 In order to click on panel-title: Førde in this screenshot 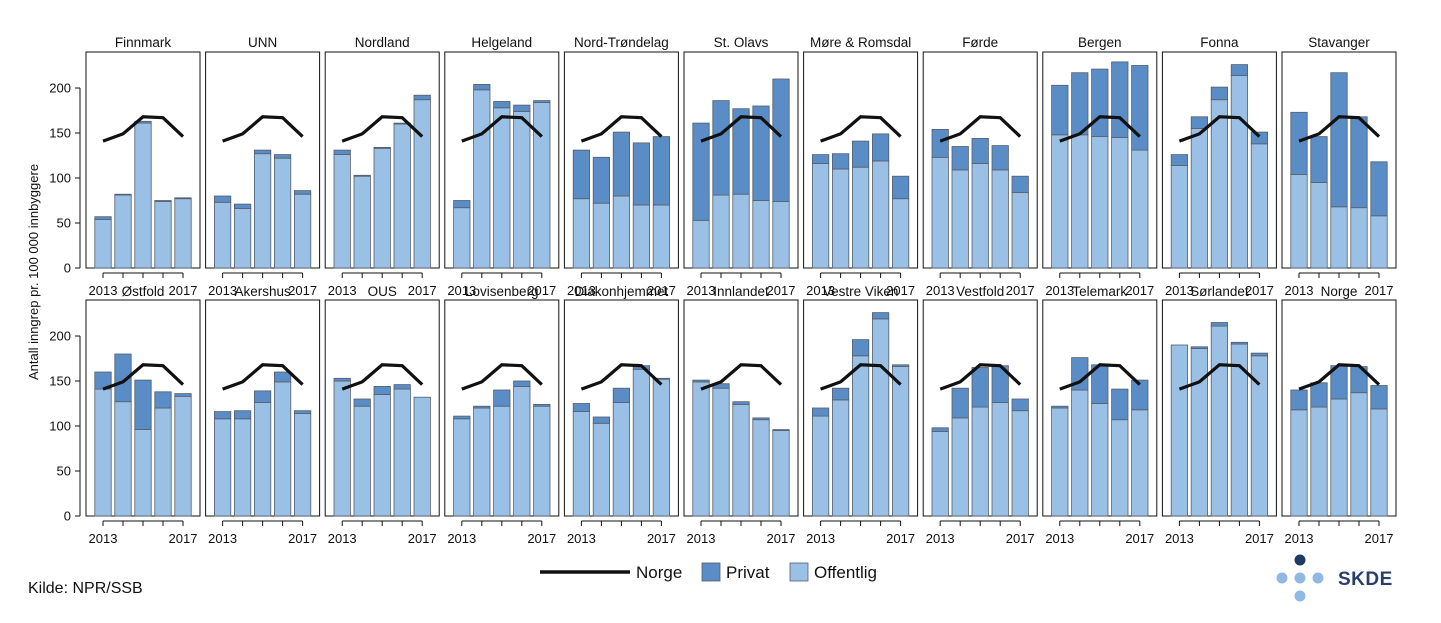, I will do `click(980, 42)`.